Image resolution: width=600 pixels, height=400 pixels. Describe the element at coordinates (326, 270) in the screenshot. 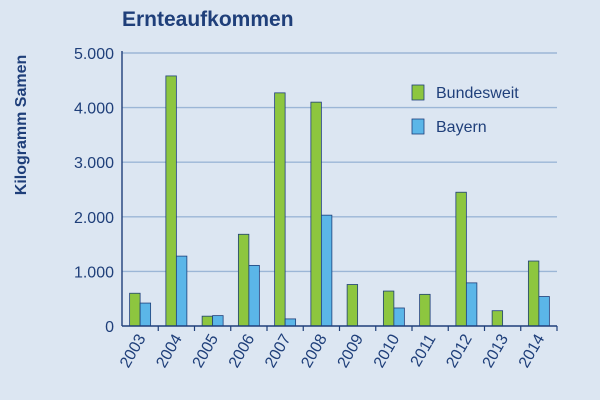

I see `bar-bayern-2008` at that location.